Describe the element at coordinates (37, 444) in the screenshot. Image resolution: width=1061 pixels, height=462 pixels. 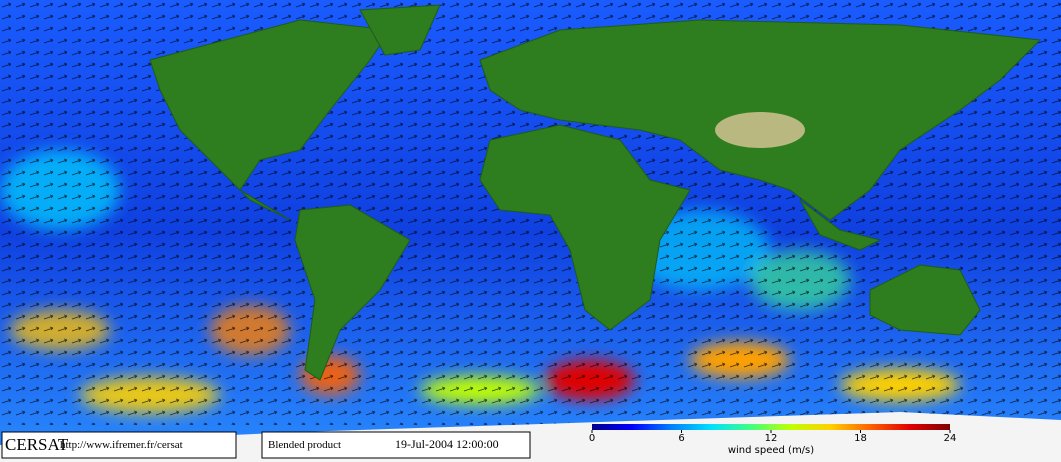
I see `brand: CERSAT` at that location.